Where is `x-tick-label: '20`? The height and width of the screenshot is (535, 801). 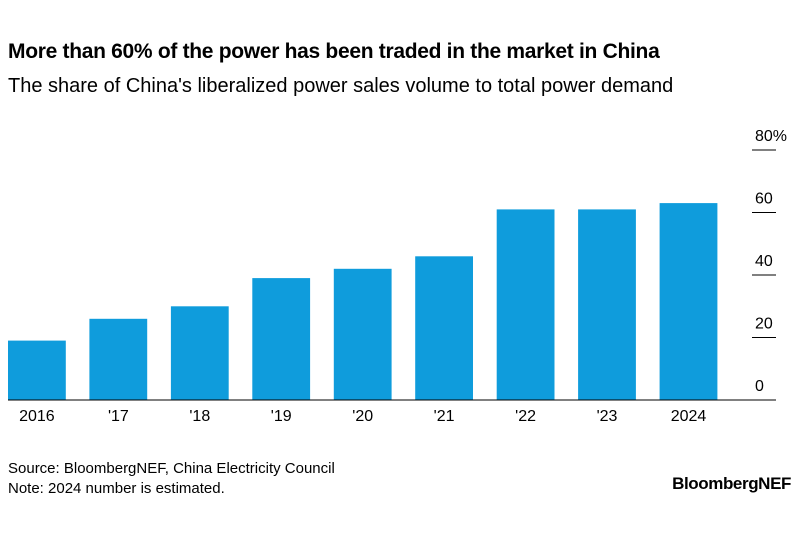
x-tick-label: '20 is located at coordinates (362, 416).